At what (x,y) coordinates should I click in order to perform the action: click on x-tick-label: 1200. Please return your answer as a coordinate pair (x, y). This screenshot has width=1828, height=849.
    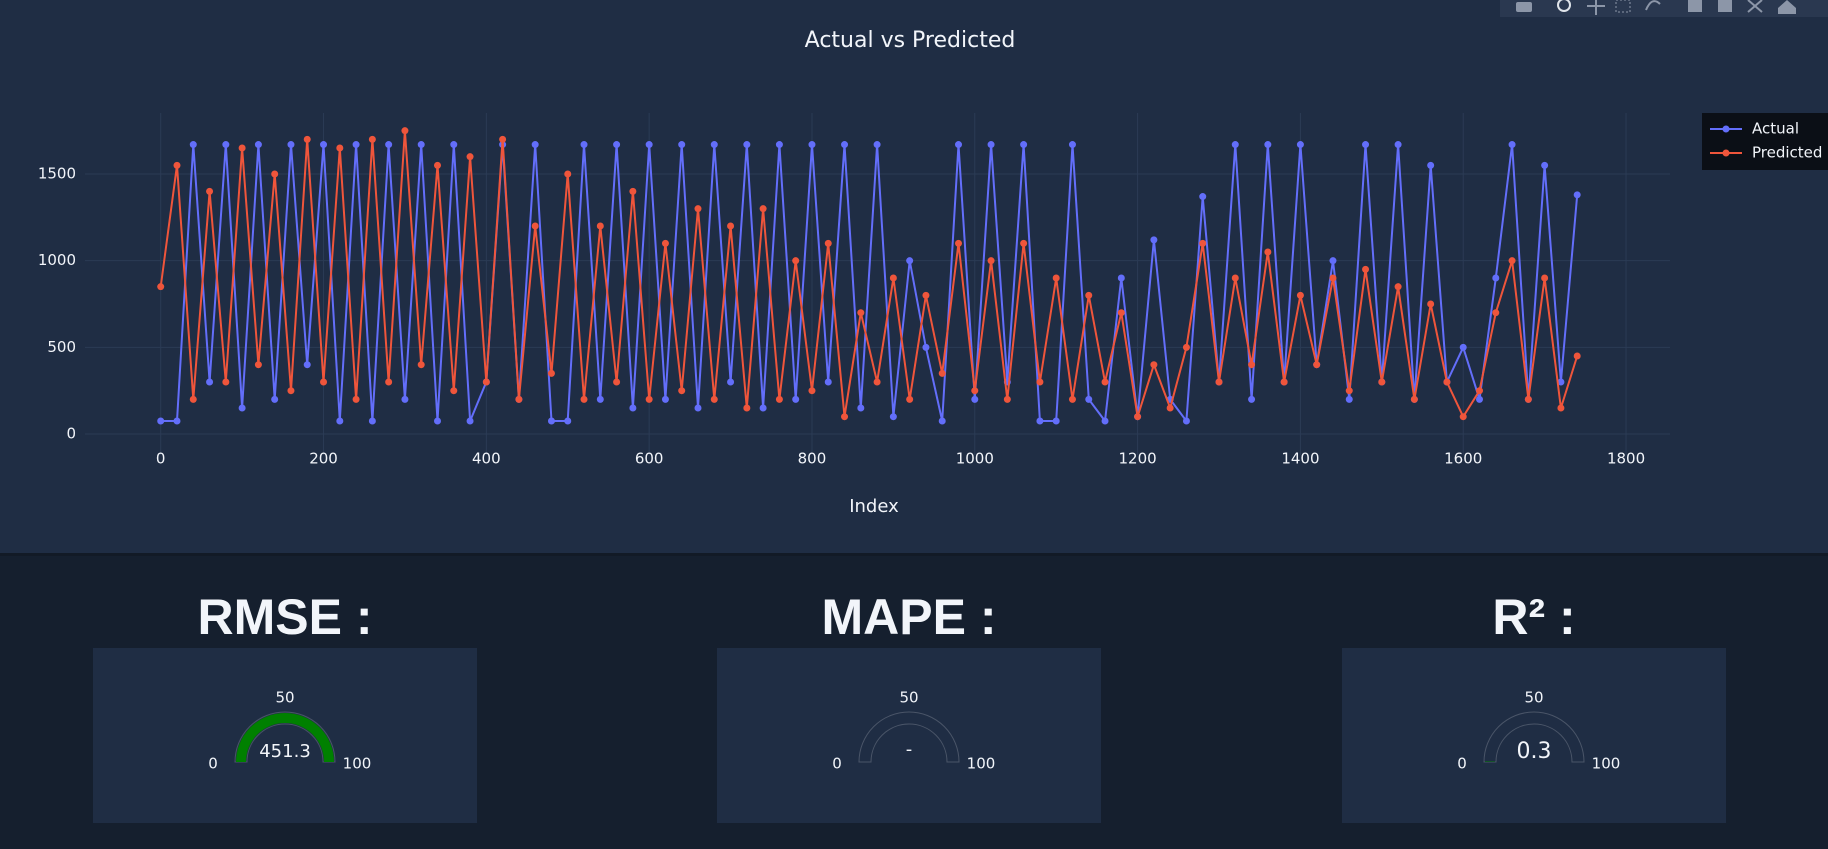
    Looking at the image, I should click on (1138, 459).